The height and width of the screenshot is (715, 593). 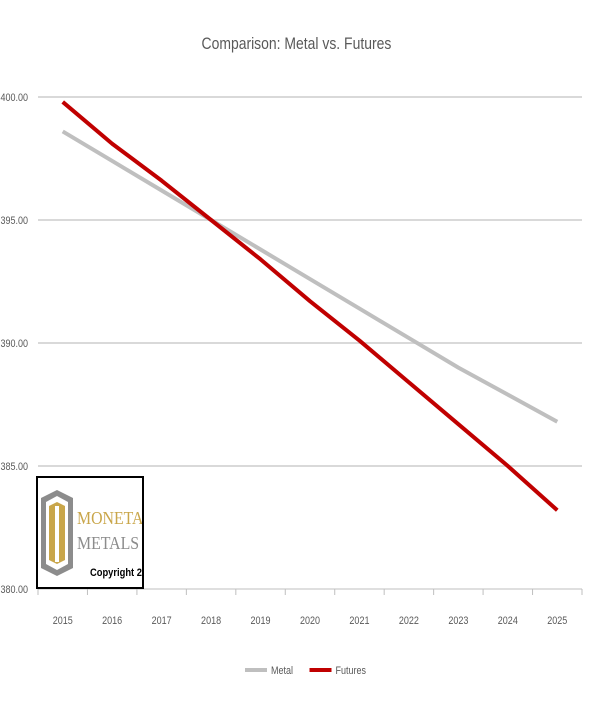 What do you see at coordinates (108, 543) in the screenshot?
I see `logo-word-metals: METALS` at bounding box center [108, 543].